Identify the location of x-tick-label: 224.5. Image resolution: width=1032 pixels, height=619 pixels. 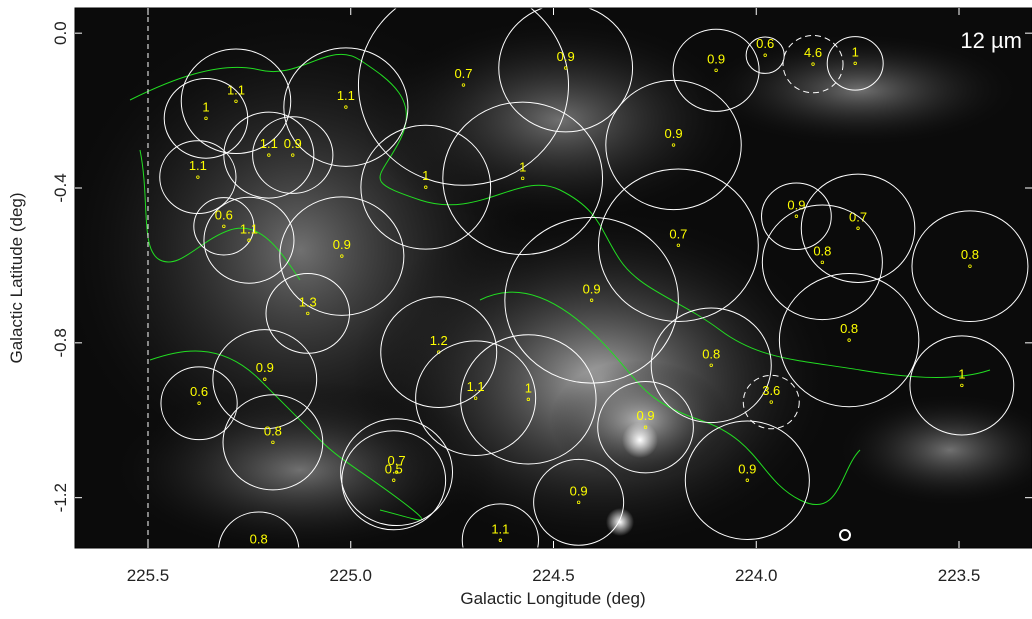
(553, 575).